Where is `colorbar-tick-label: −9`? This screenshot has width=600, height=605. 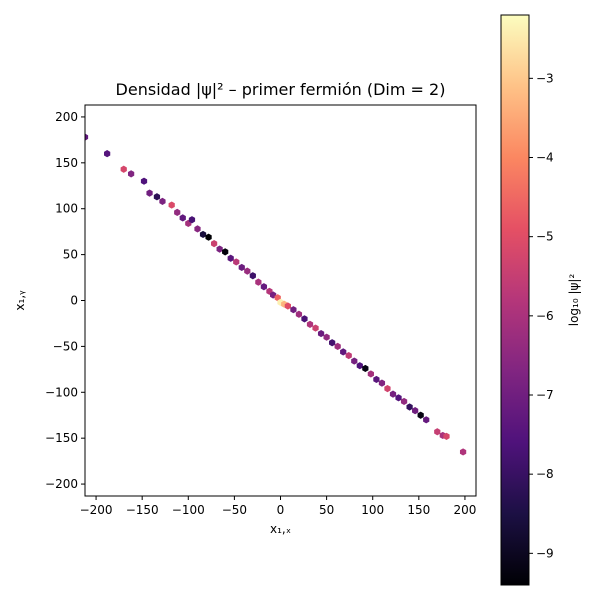 colorbar-tick-label: −9 is located at coordinates (545, 553).